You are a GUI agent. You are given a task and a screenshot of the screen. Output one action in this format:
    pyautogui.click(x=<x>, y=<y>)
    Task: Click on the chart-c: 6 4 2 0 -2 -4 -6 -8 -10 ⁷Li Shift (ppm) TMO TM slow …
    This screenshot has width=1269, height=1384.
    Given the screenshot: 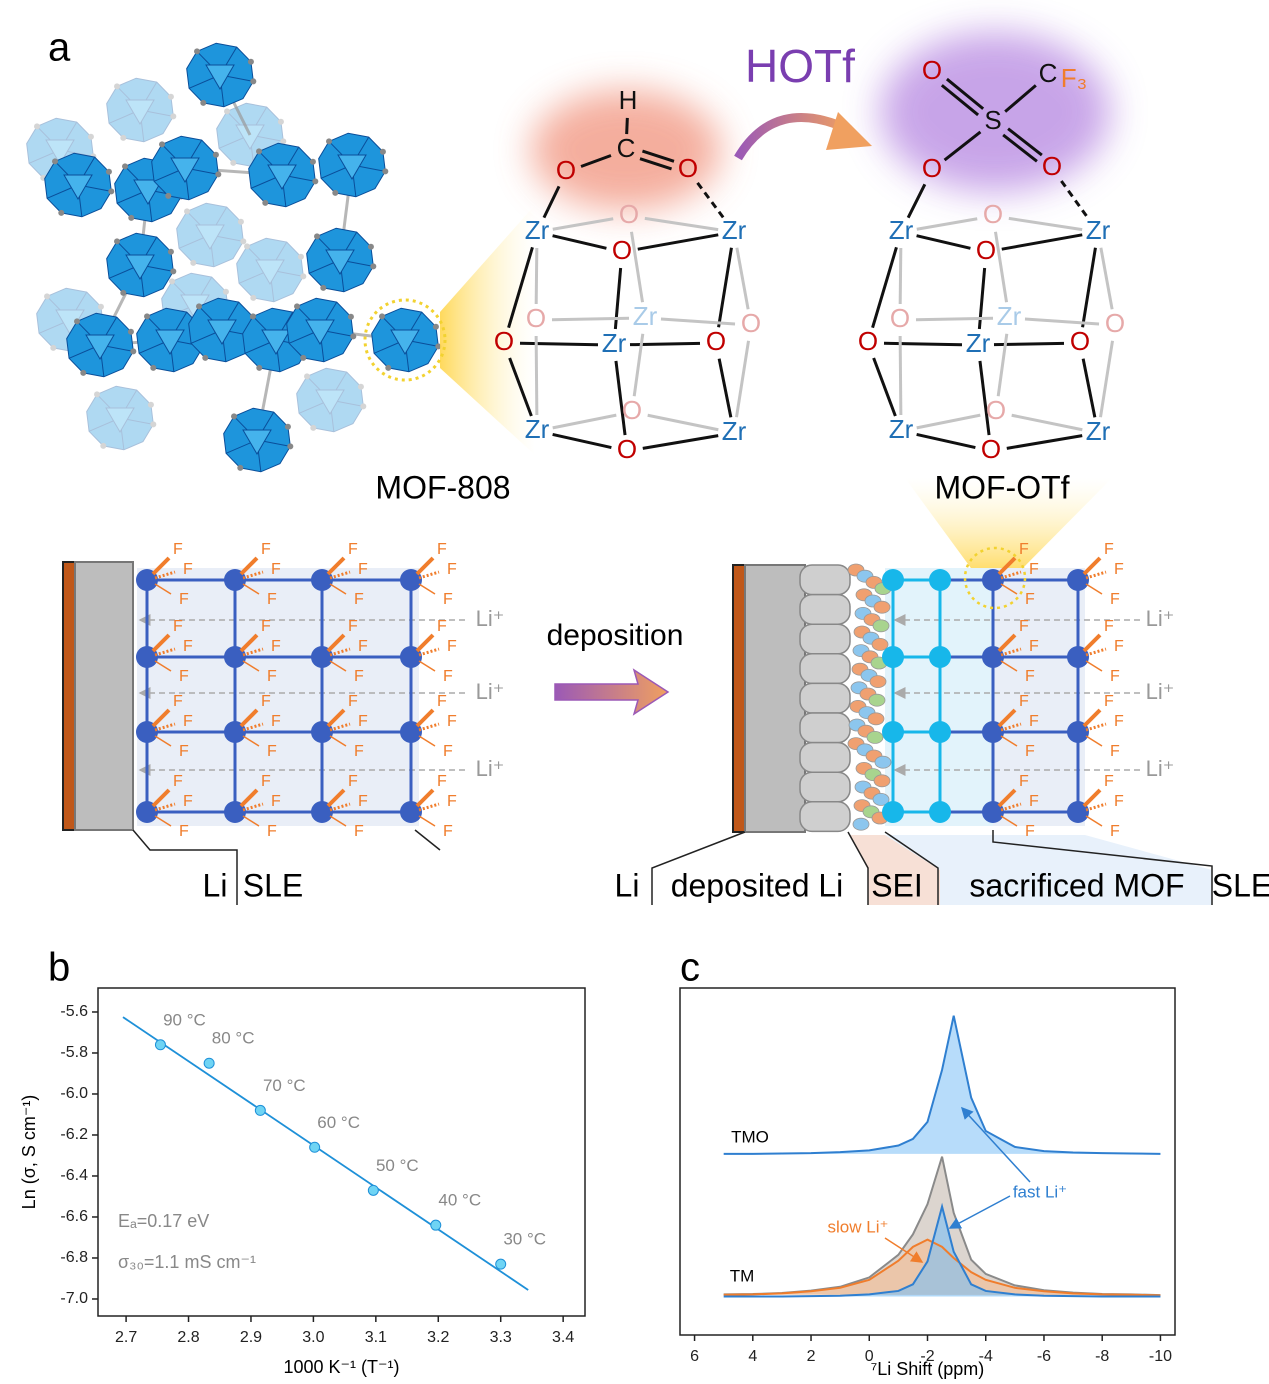 What is the action you would take?
    pyautogui.click(x=927, y=1183)
    